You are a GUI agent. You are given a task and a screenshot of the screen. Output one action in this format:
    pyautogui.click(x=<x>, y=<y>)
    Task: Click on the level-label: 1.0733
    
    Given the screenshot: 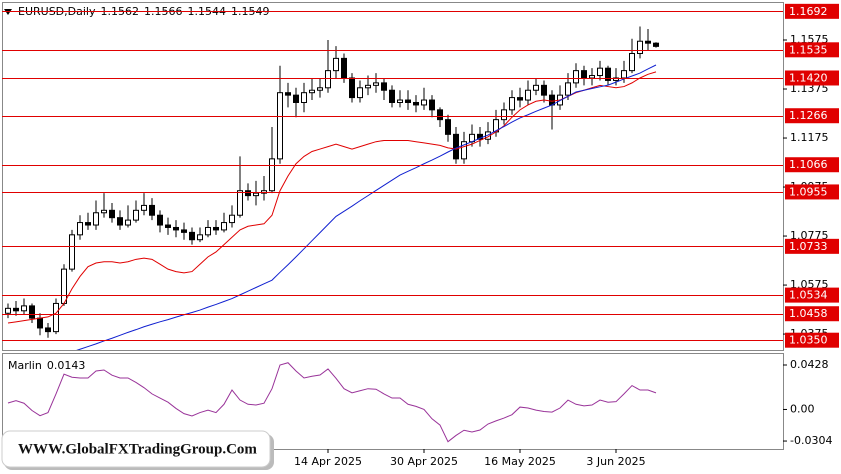 What is the action you would take?
    pyautogui.click(x=808, y=246)
    